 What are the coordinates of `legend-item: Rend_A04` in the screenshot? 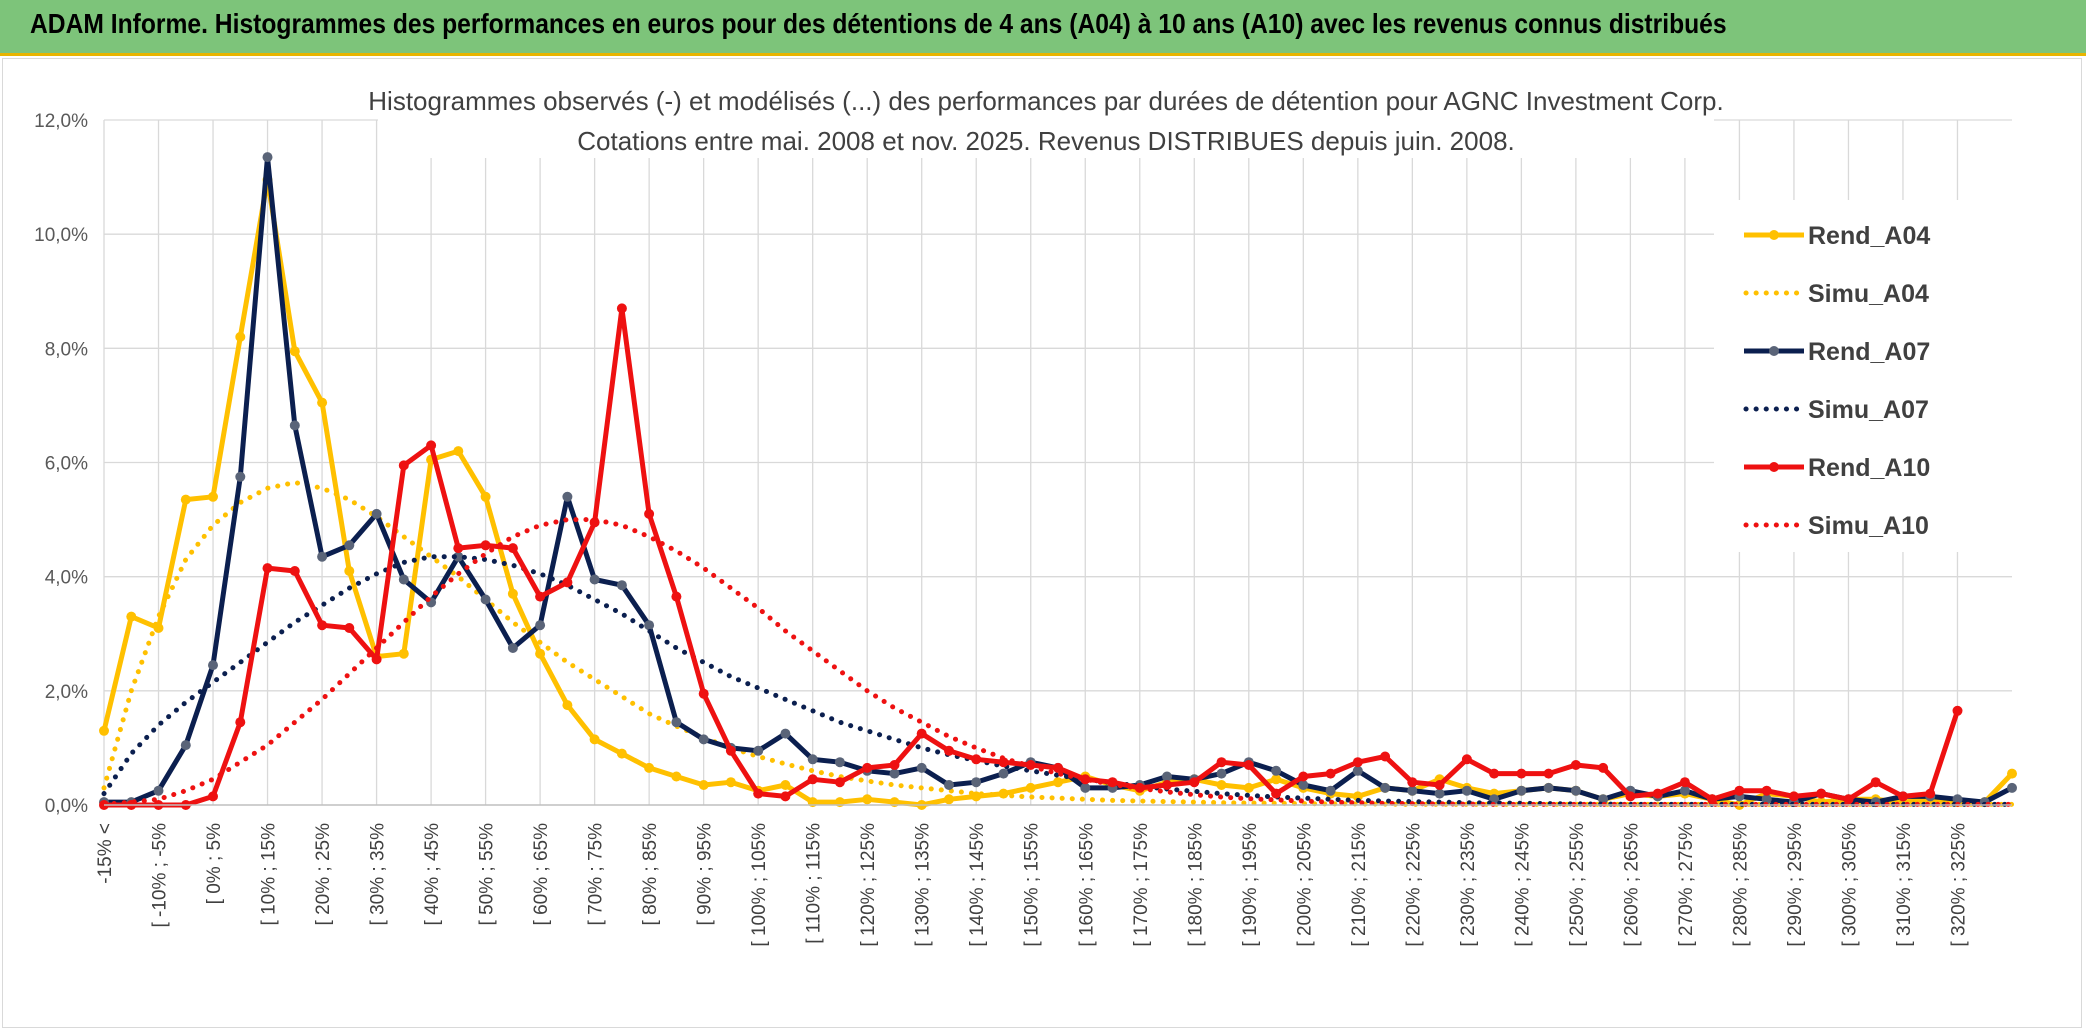 It's located at (1837, 236).